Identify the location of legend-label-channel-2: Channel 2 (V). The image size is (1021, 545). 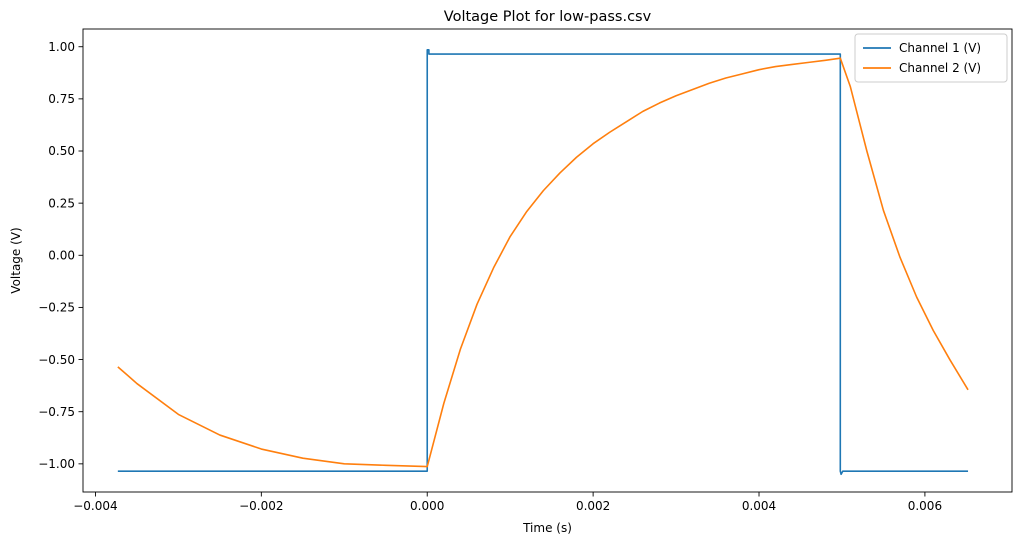
(940, 68).